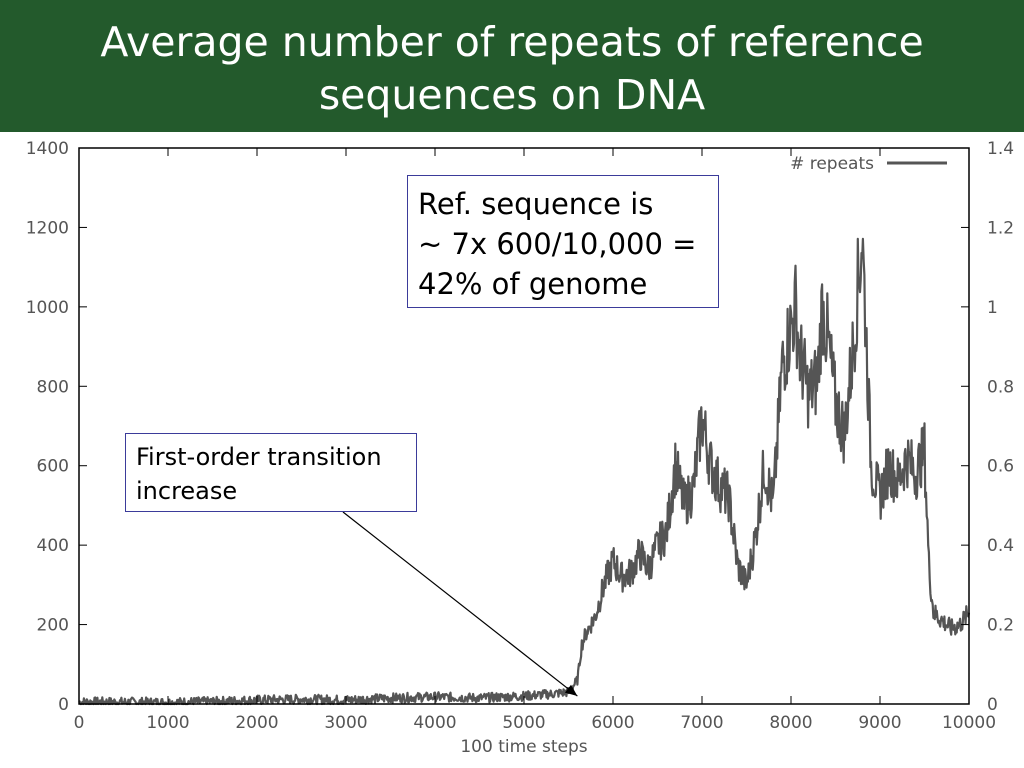  Describe the element at coordinates (53, 626) in the screenshot. I see `y-tick-label: 200` at that location.